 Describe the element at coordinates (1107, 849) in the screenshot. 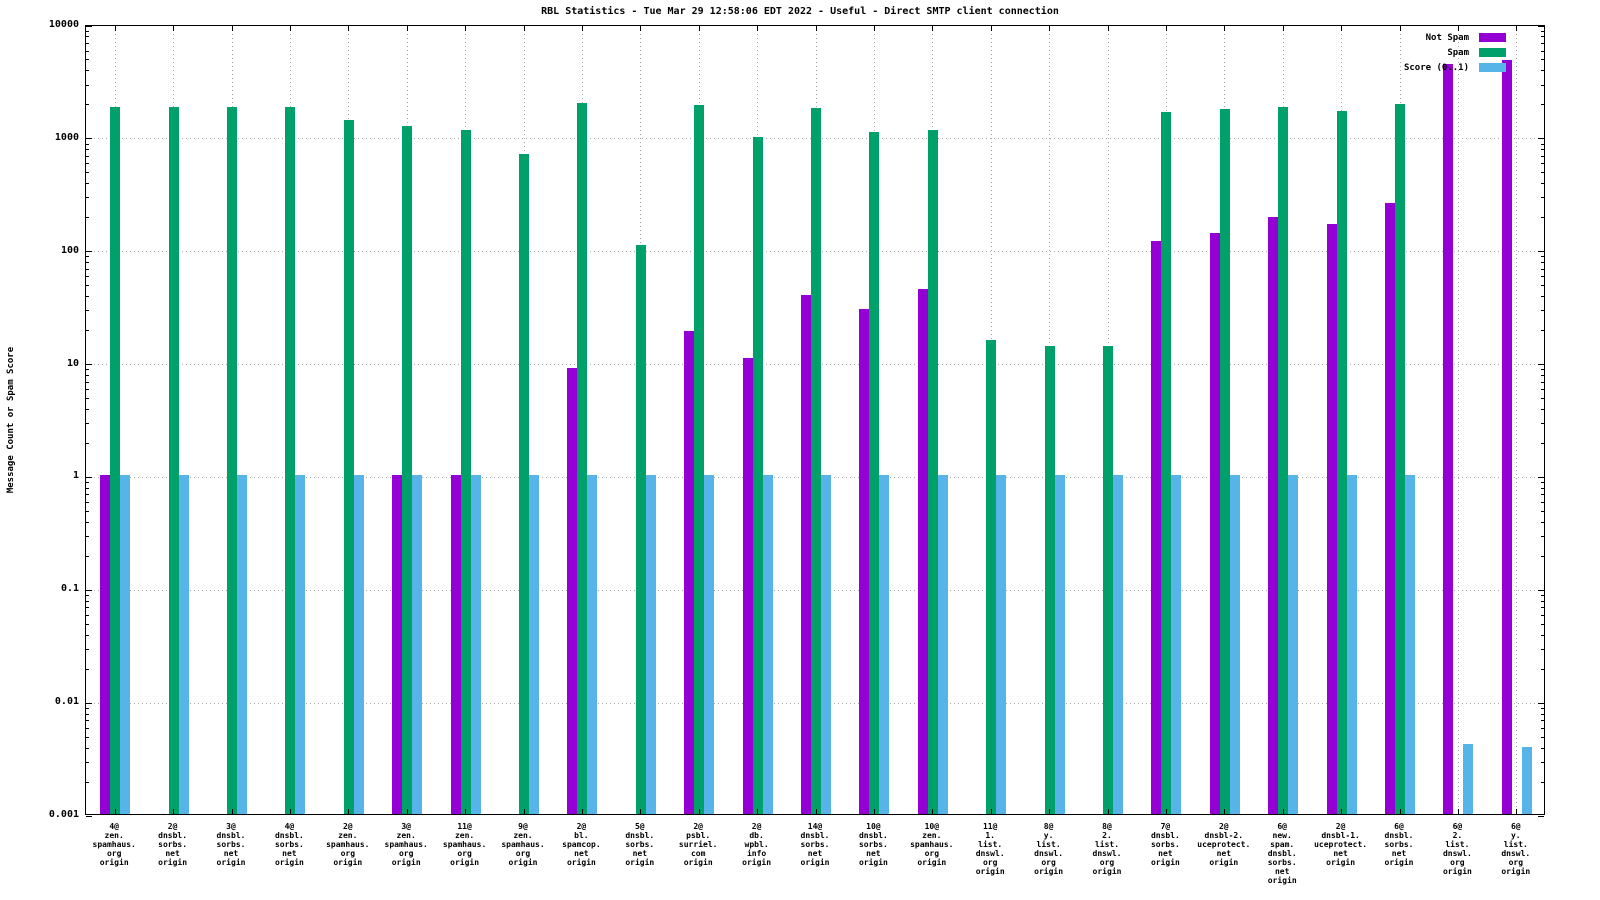

I see `x-axis-category-label: 8@ 2. list. dnswl. org origin` at that location.